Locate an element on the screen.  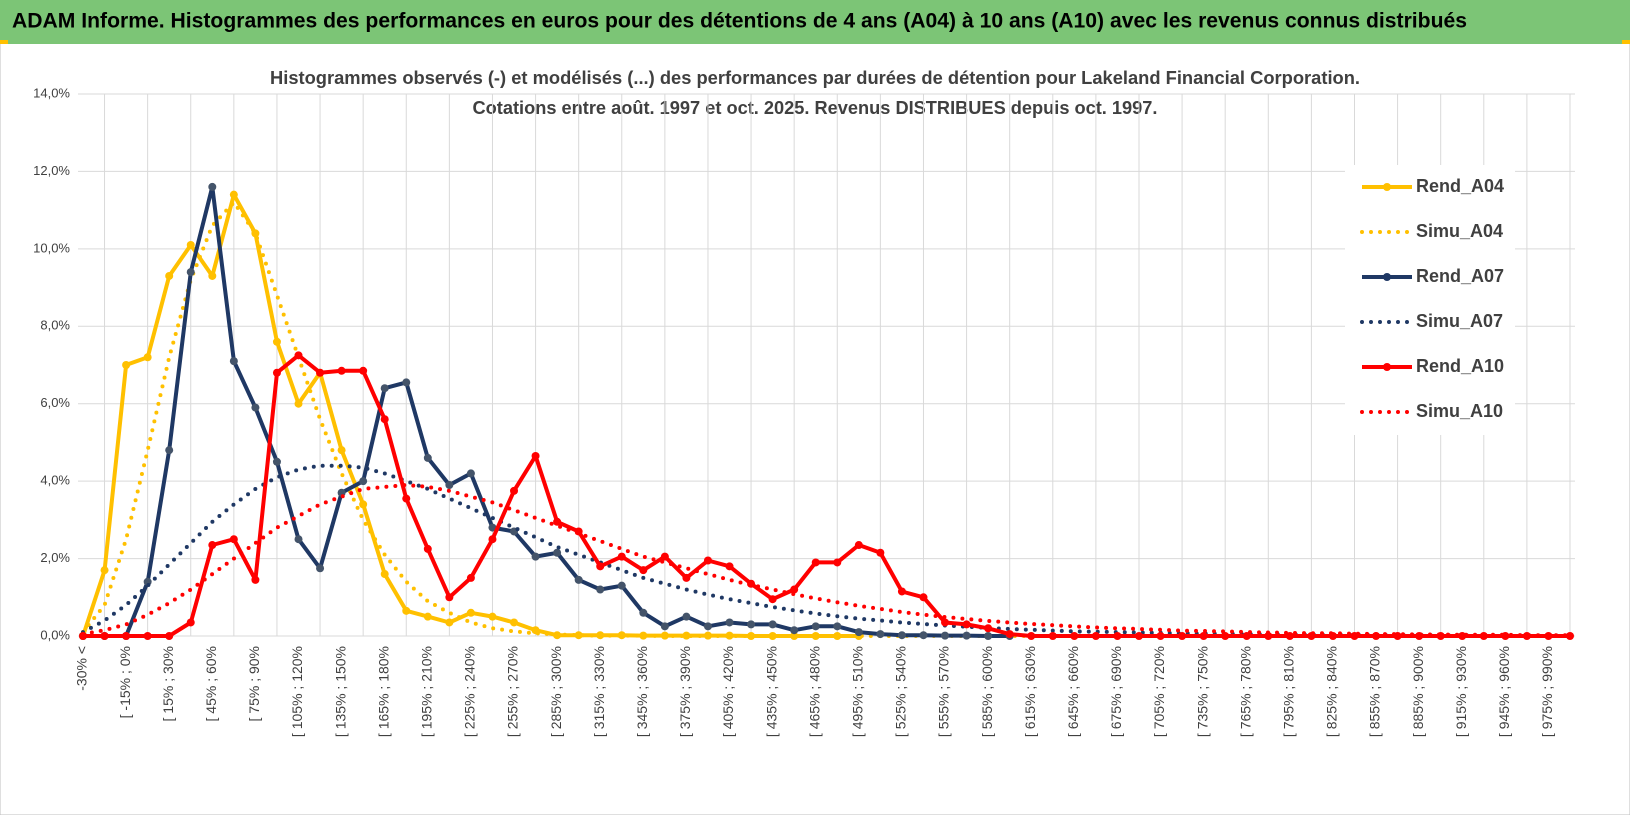
legend-label: Rend_A04 is located at coordinates (1460, 186).